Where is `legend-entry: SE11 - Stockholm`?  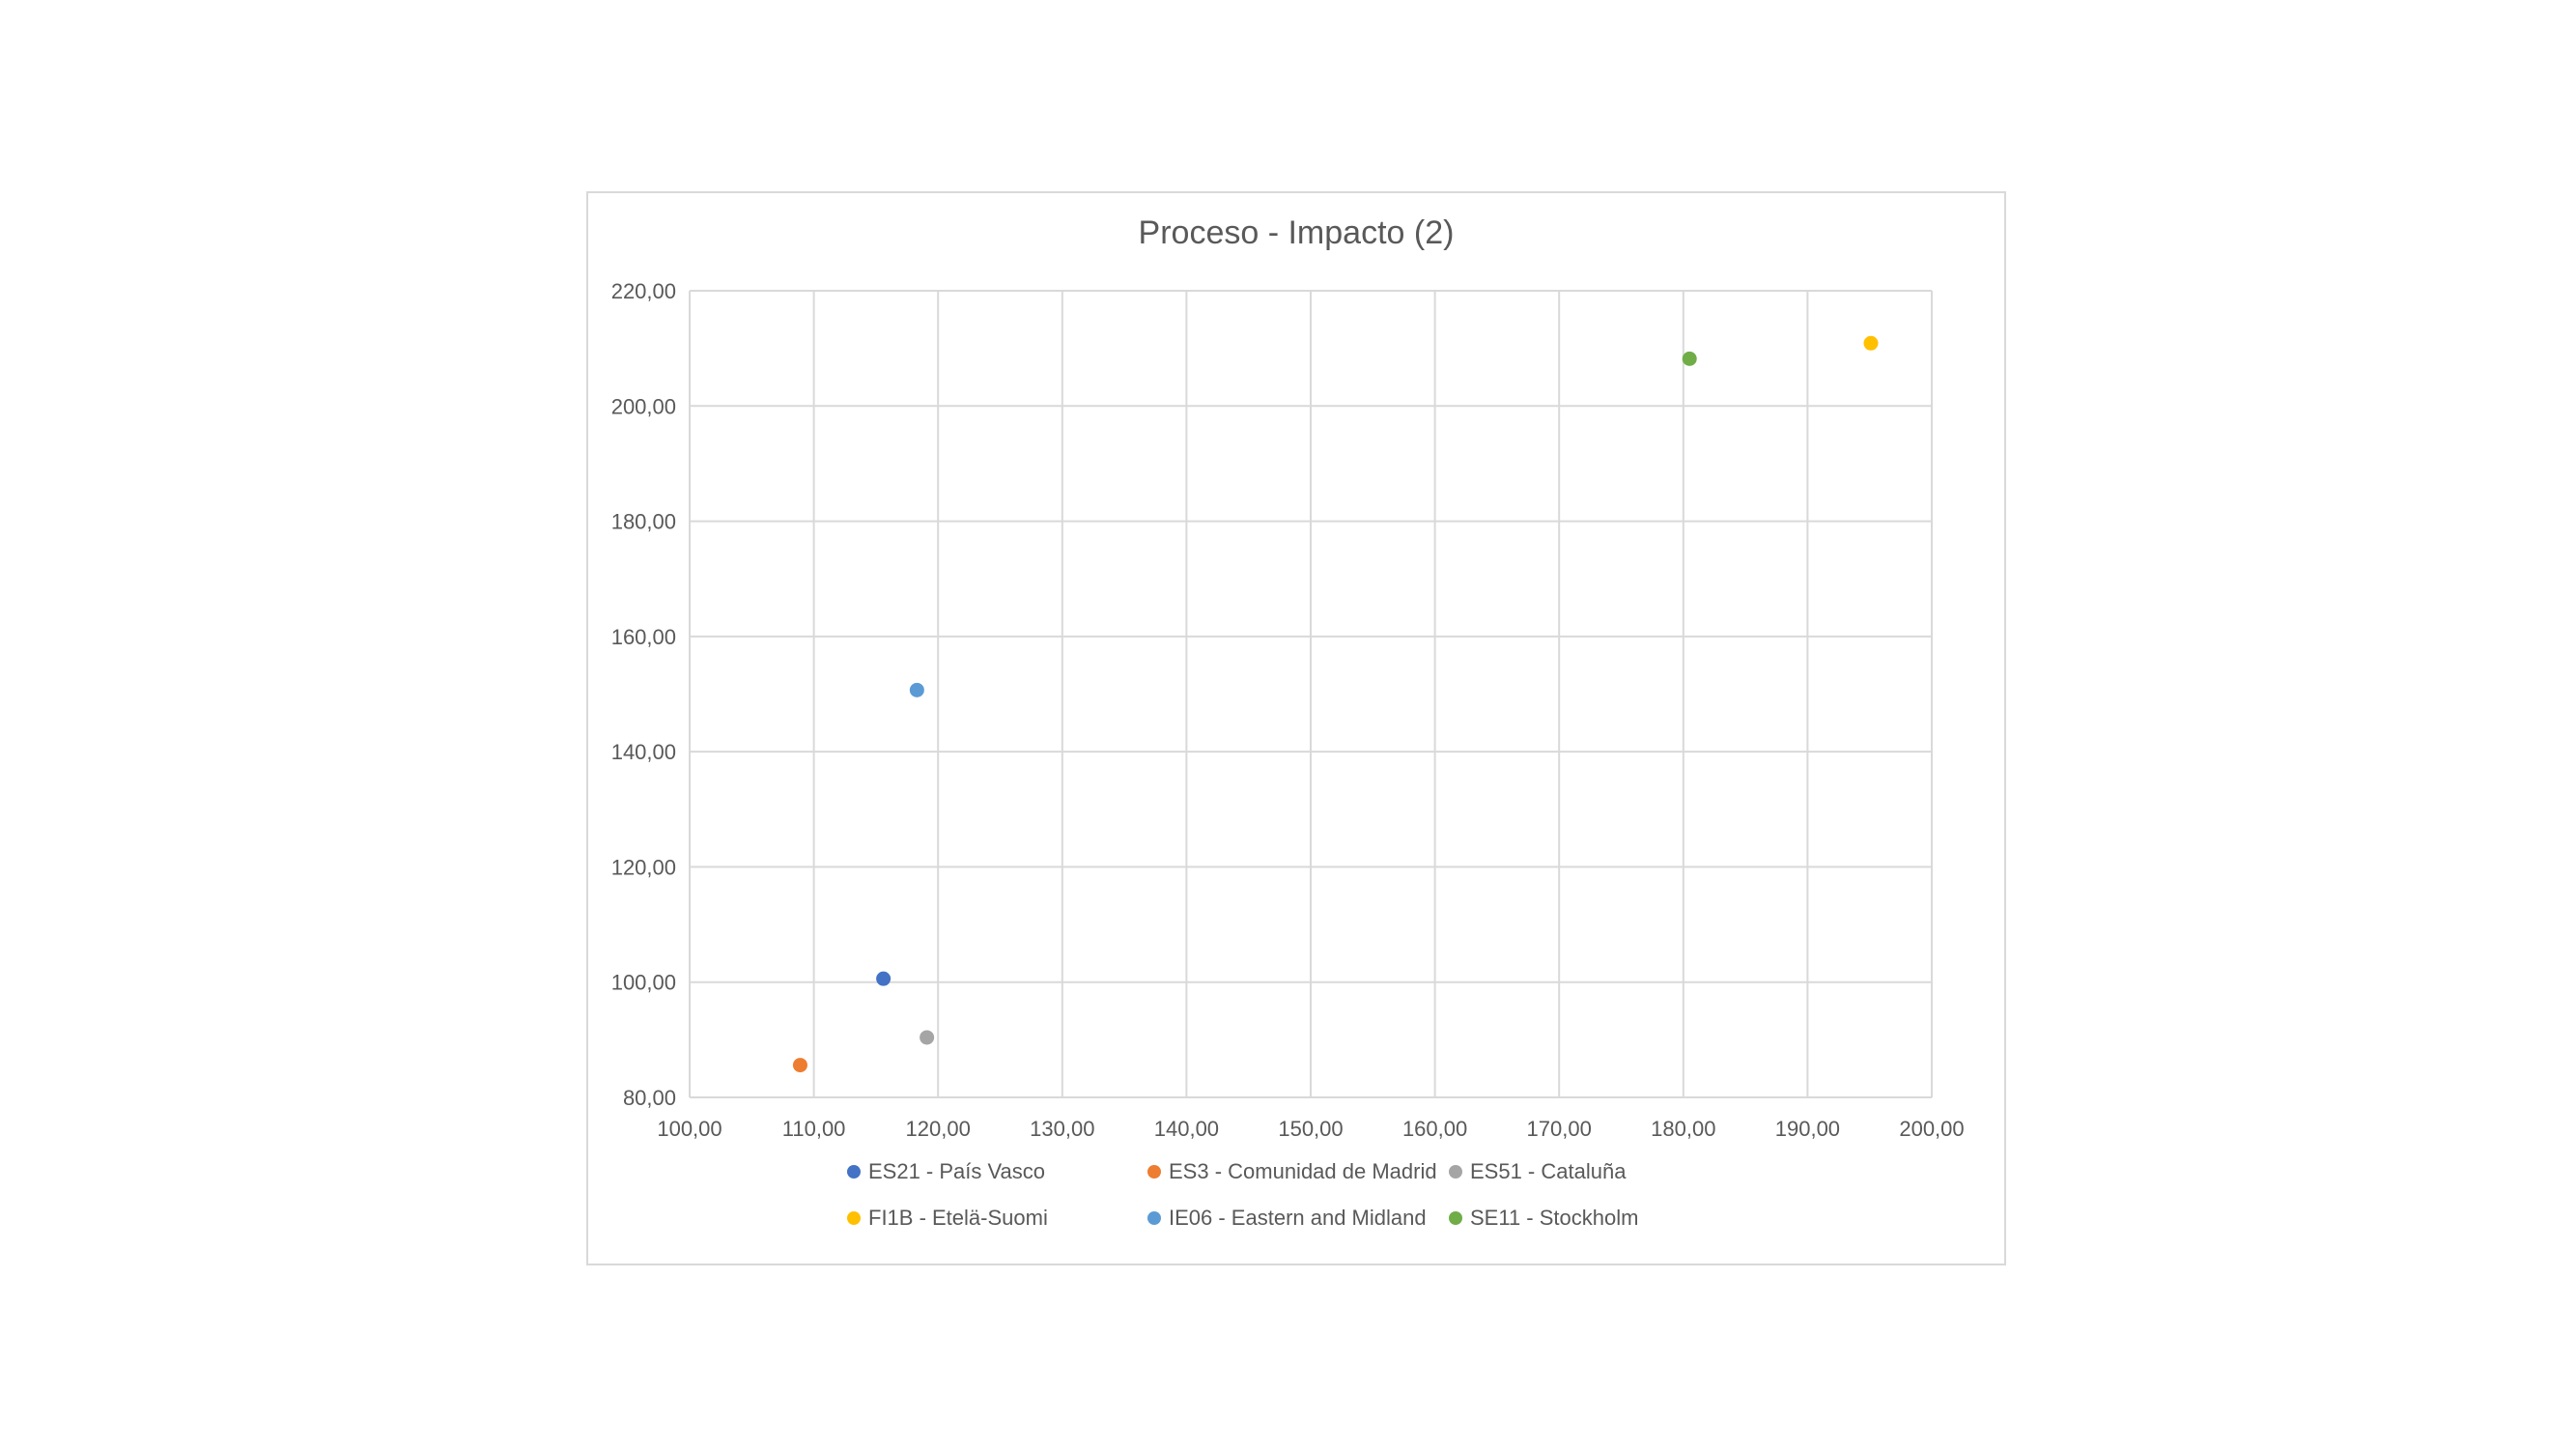 legend-entry: SE11 - Stockholm is located at coordinates (1554, 1218).